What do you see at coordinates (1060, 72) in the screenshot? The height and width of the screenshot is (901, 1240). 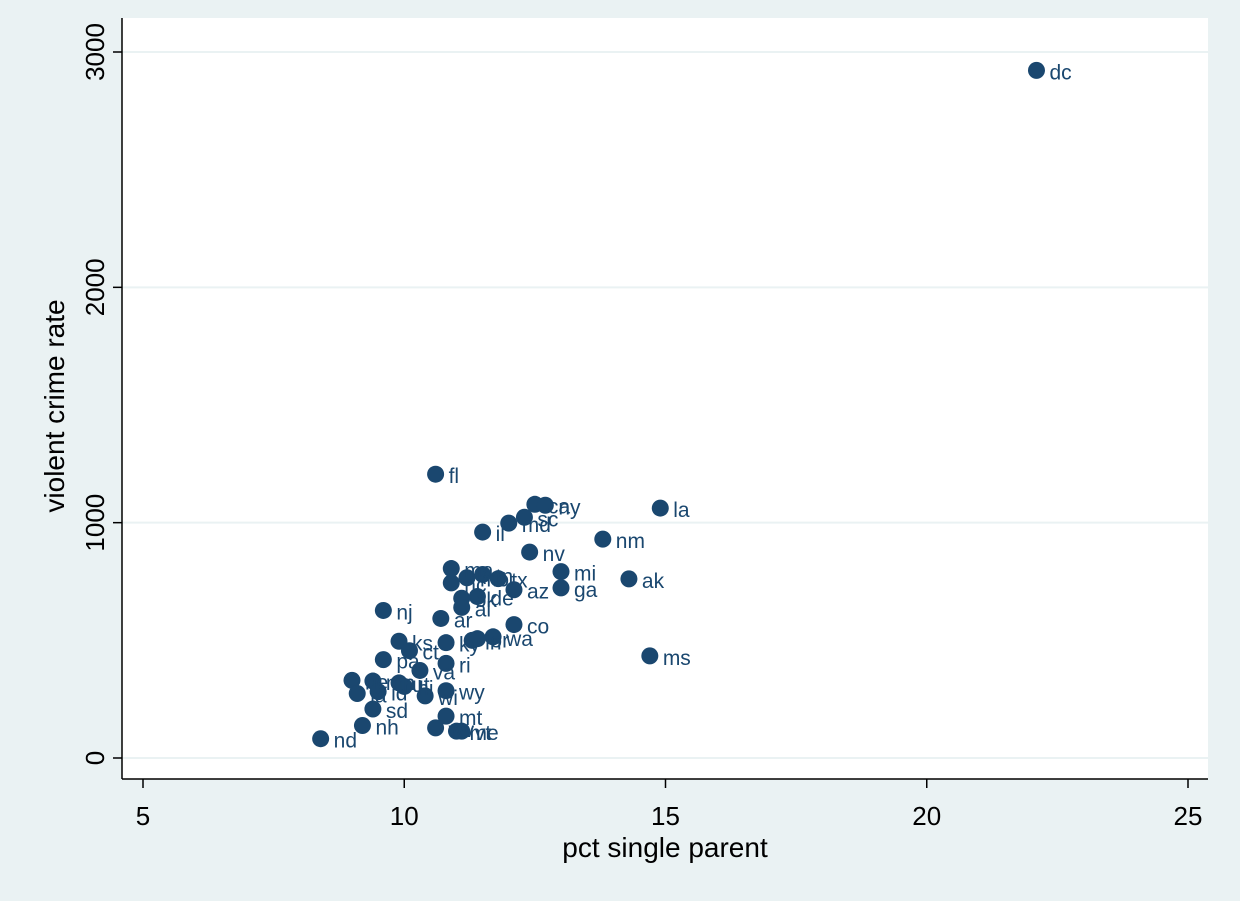 I see `point-label-dc: dc` at bounding box center [1060, 72].